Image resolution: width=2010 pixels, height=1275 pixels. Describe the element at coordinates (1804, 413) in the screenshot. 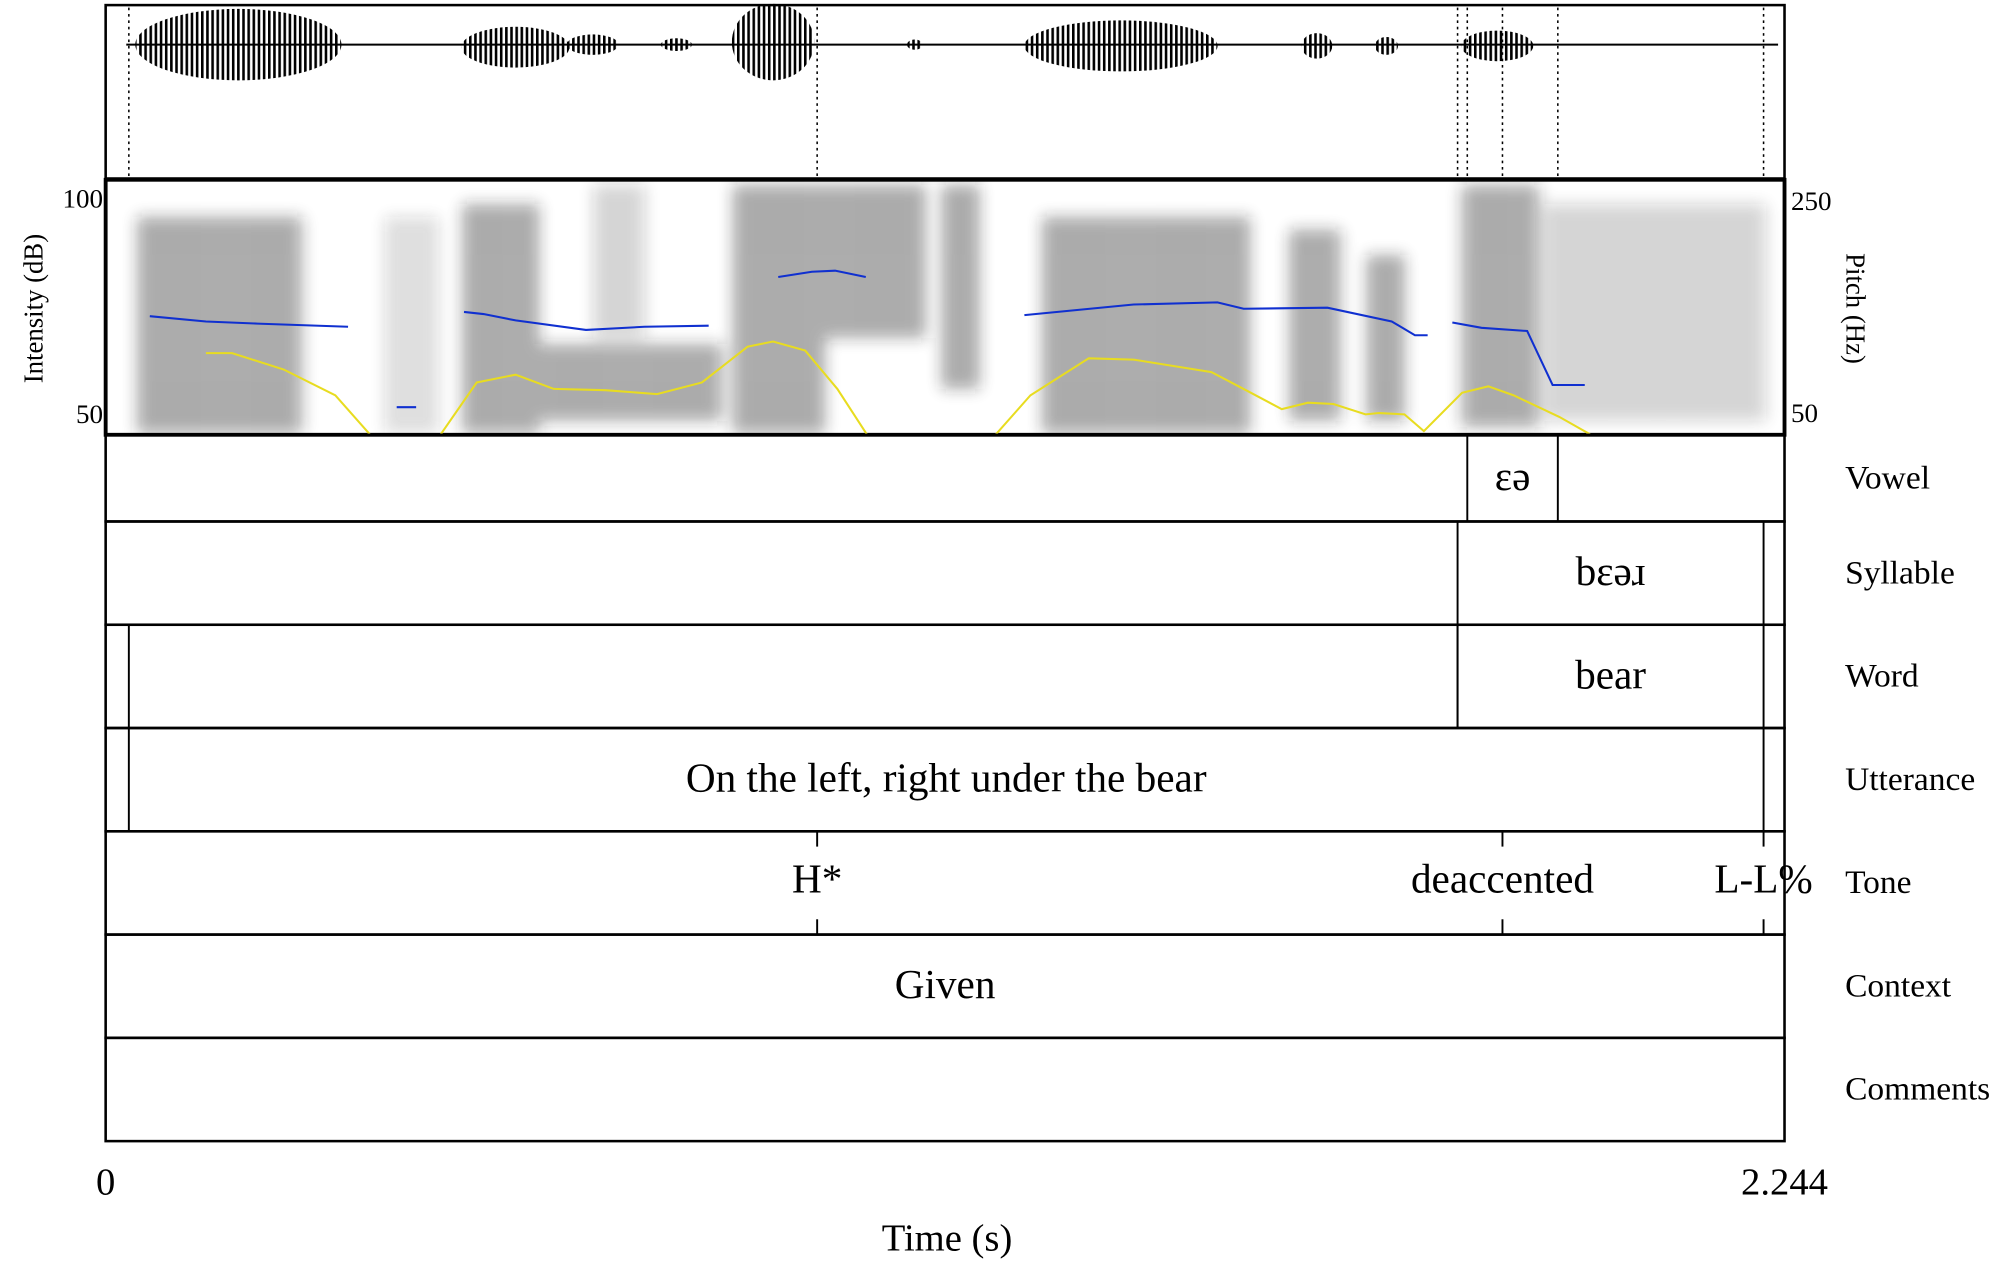

I see `pitch-tick-label: 50` at that location.